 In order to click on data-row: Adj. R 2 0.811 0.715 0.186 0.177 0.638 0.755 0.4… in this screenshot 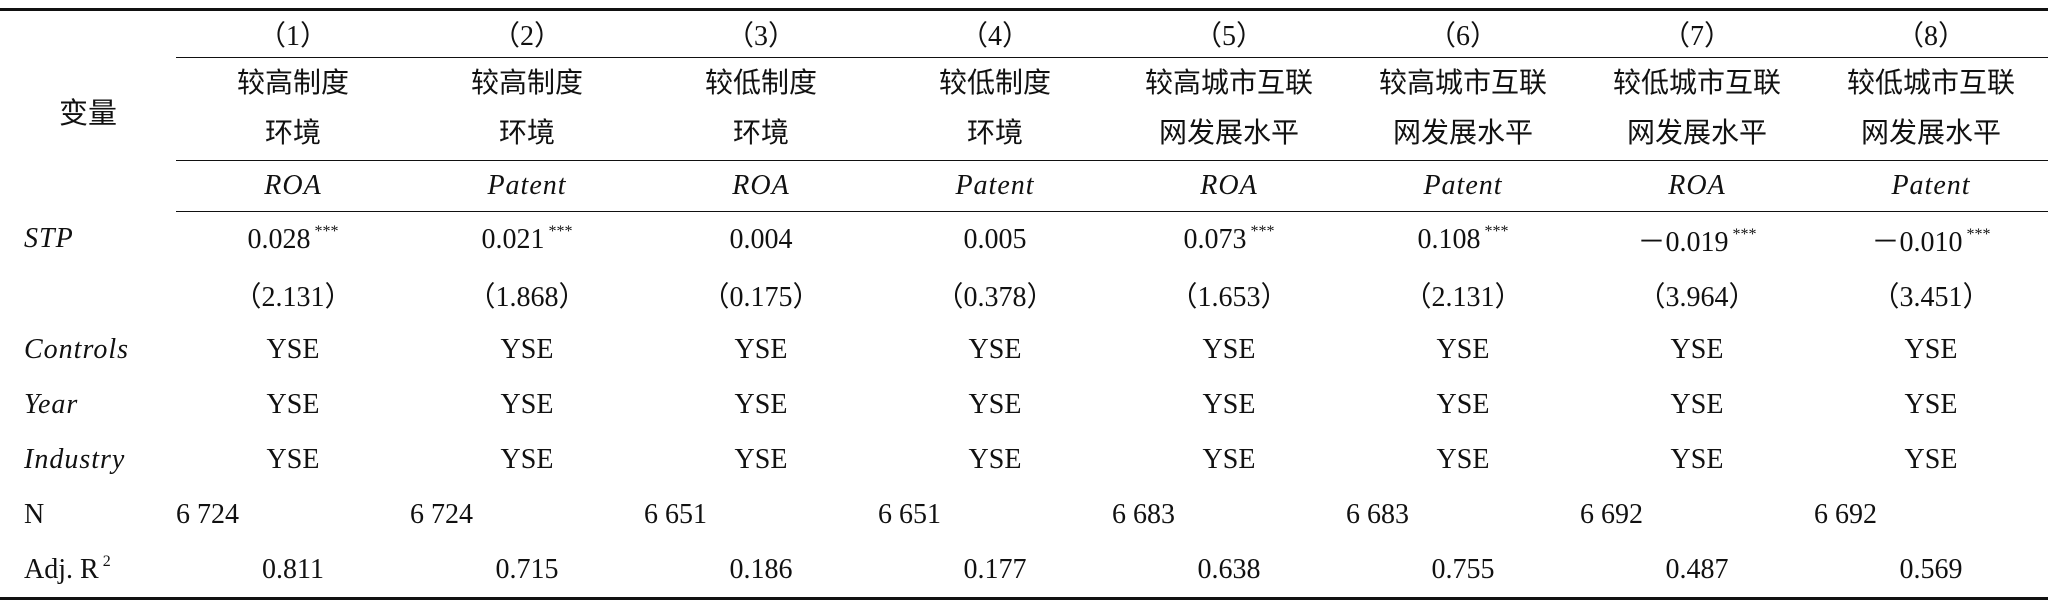, I will do `click(1024, 571)`.